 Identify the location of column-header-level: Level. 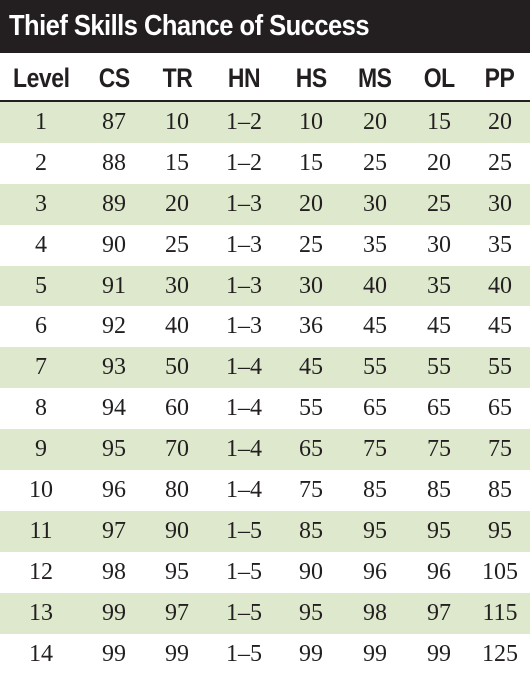
(41, 78).